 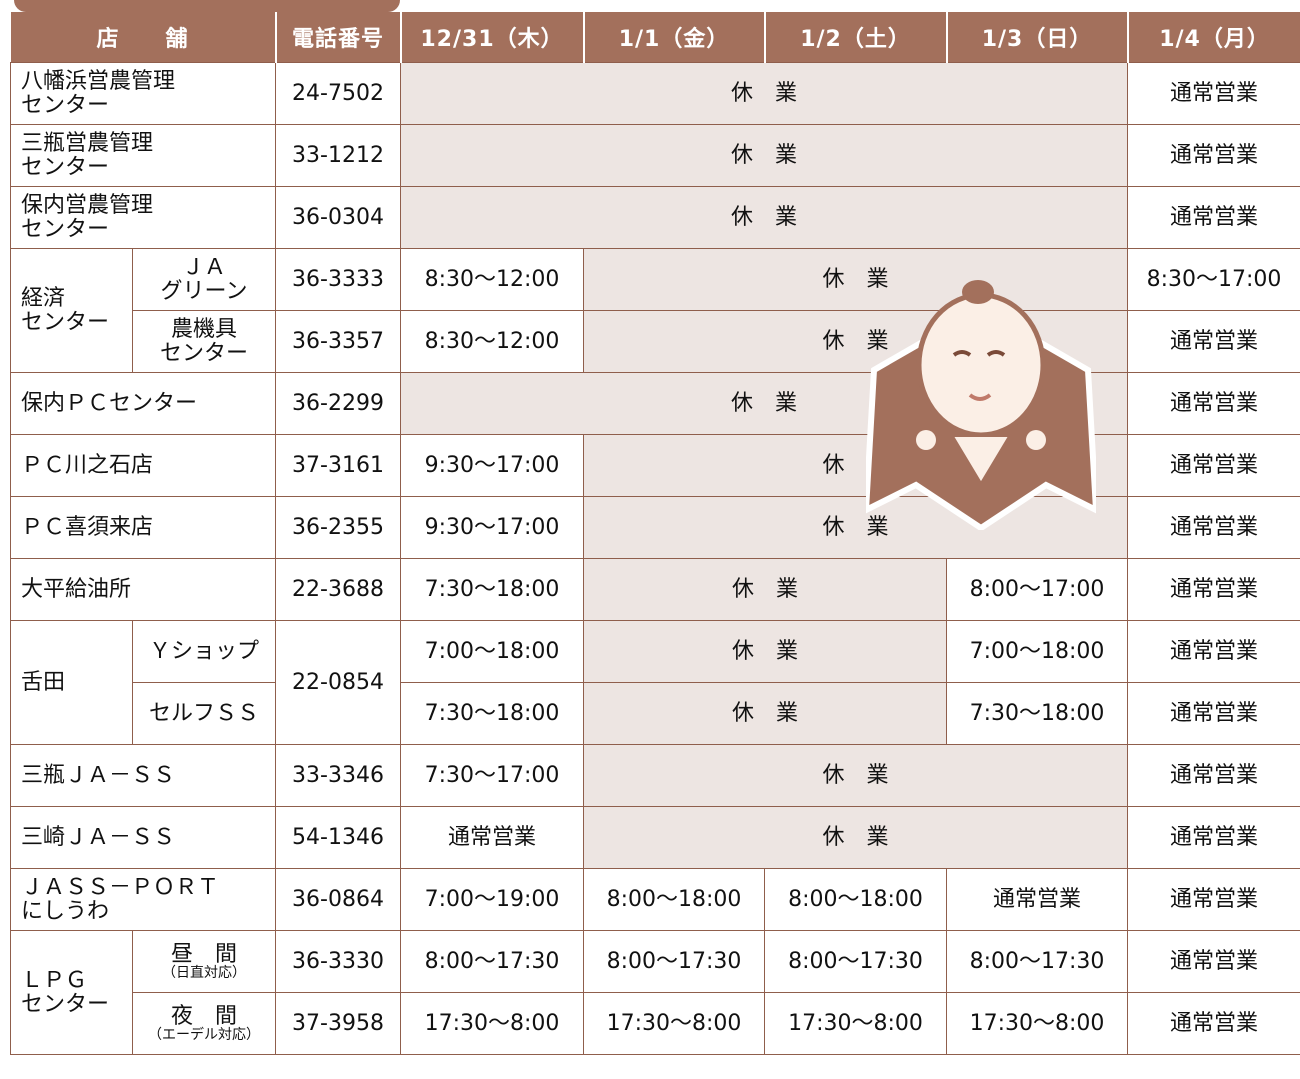 I want to click on cell-line: ＰＣ喜須来店, so click(x=87, y=527).